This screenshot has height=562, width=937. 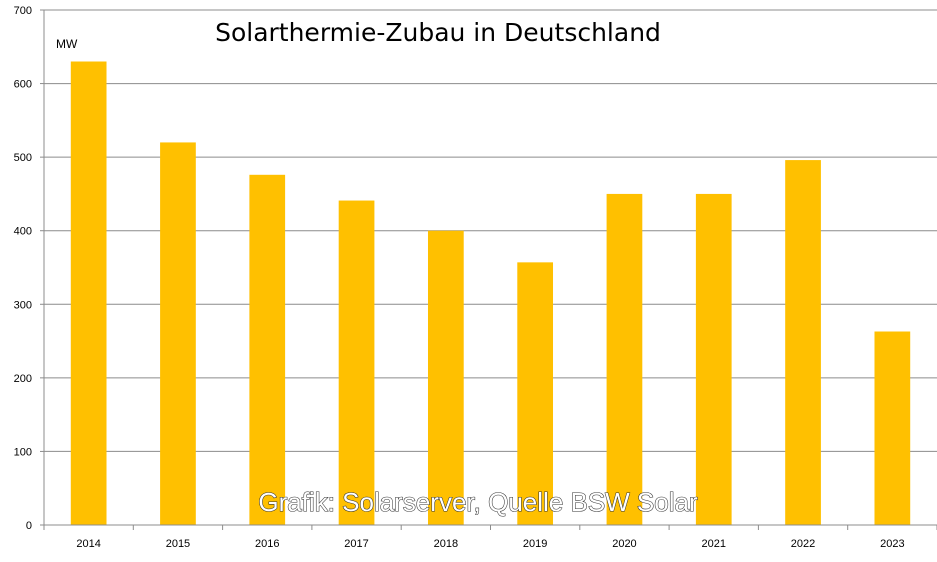 I want to click on bar-2020, so click(x=624, y=359).